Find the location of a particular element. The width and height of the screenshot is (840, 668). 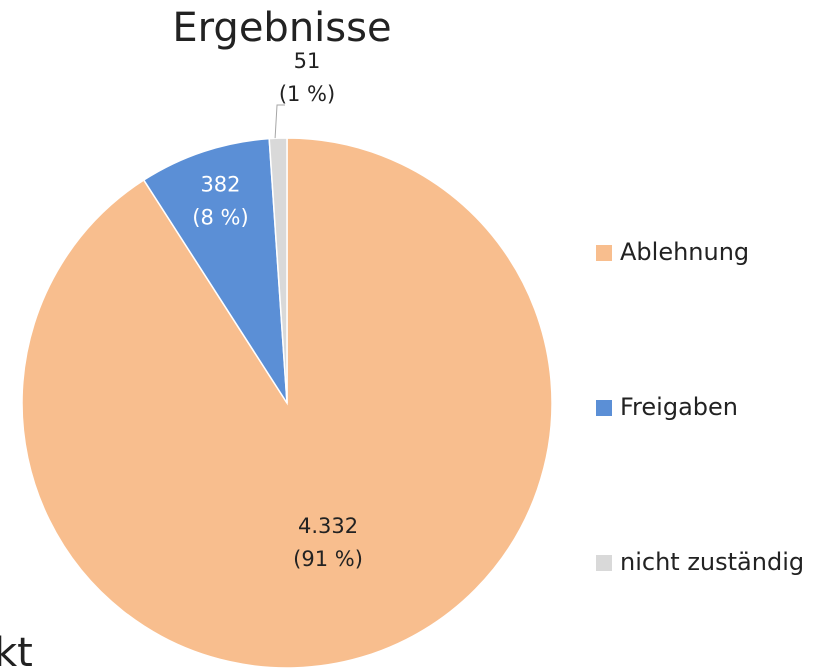

cropped-text: kt is located at coordinates (16, 649).